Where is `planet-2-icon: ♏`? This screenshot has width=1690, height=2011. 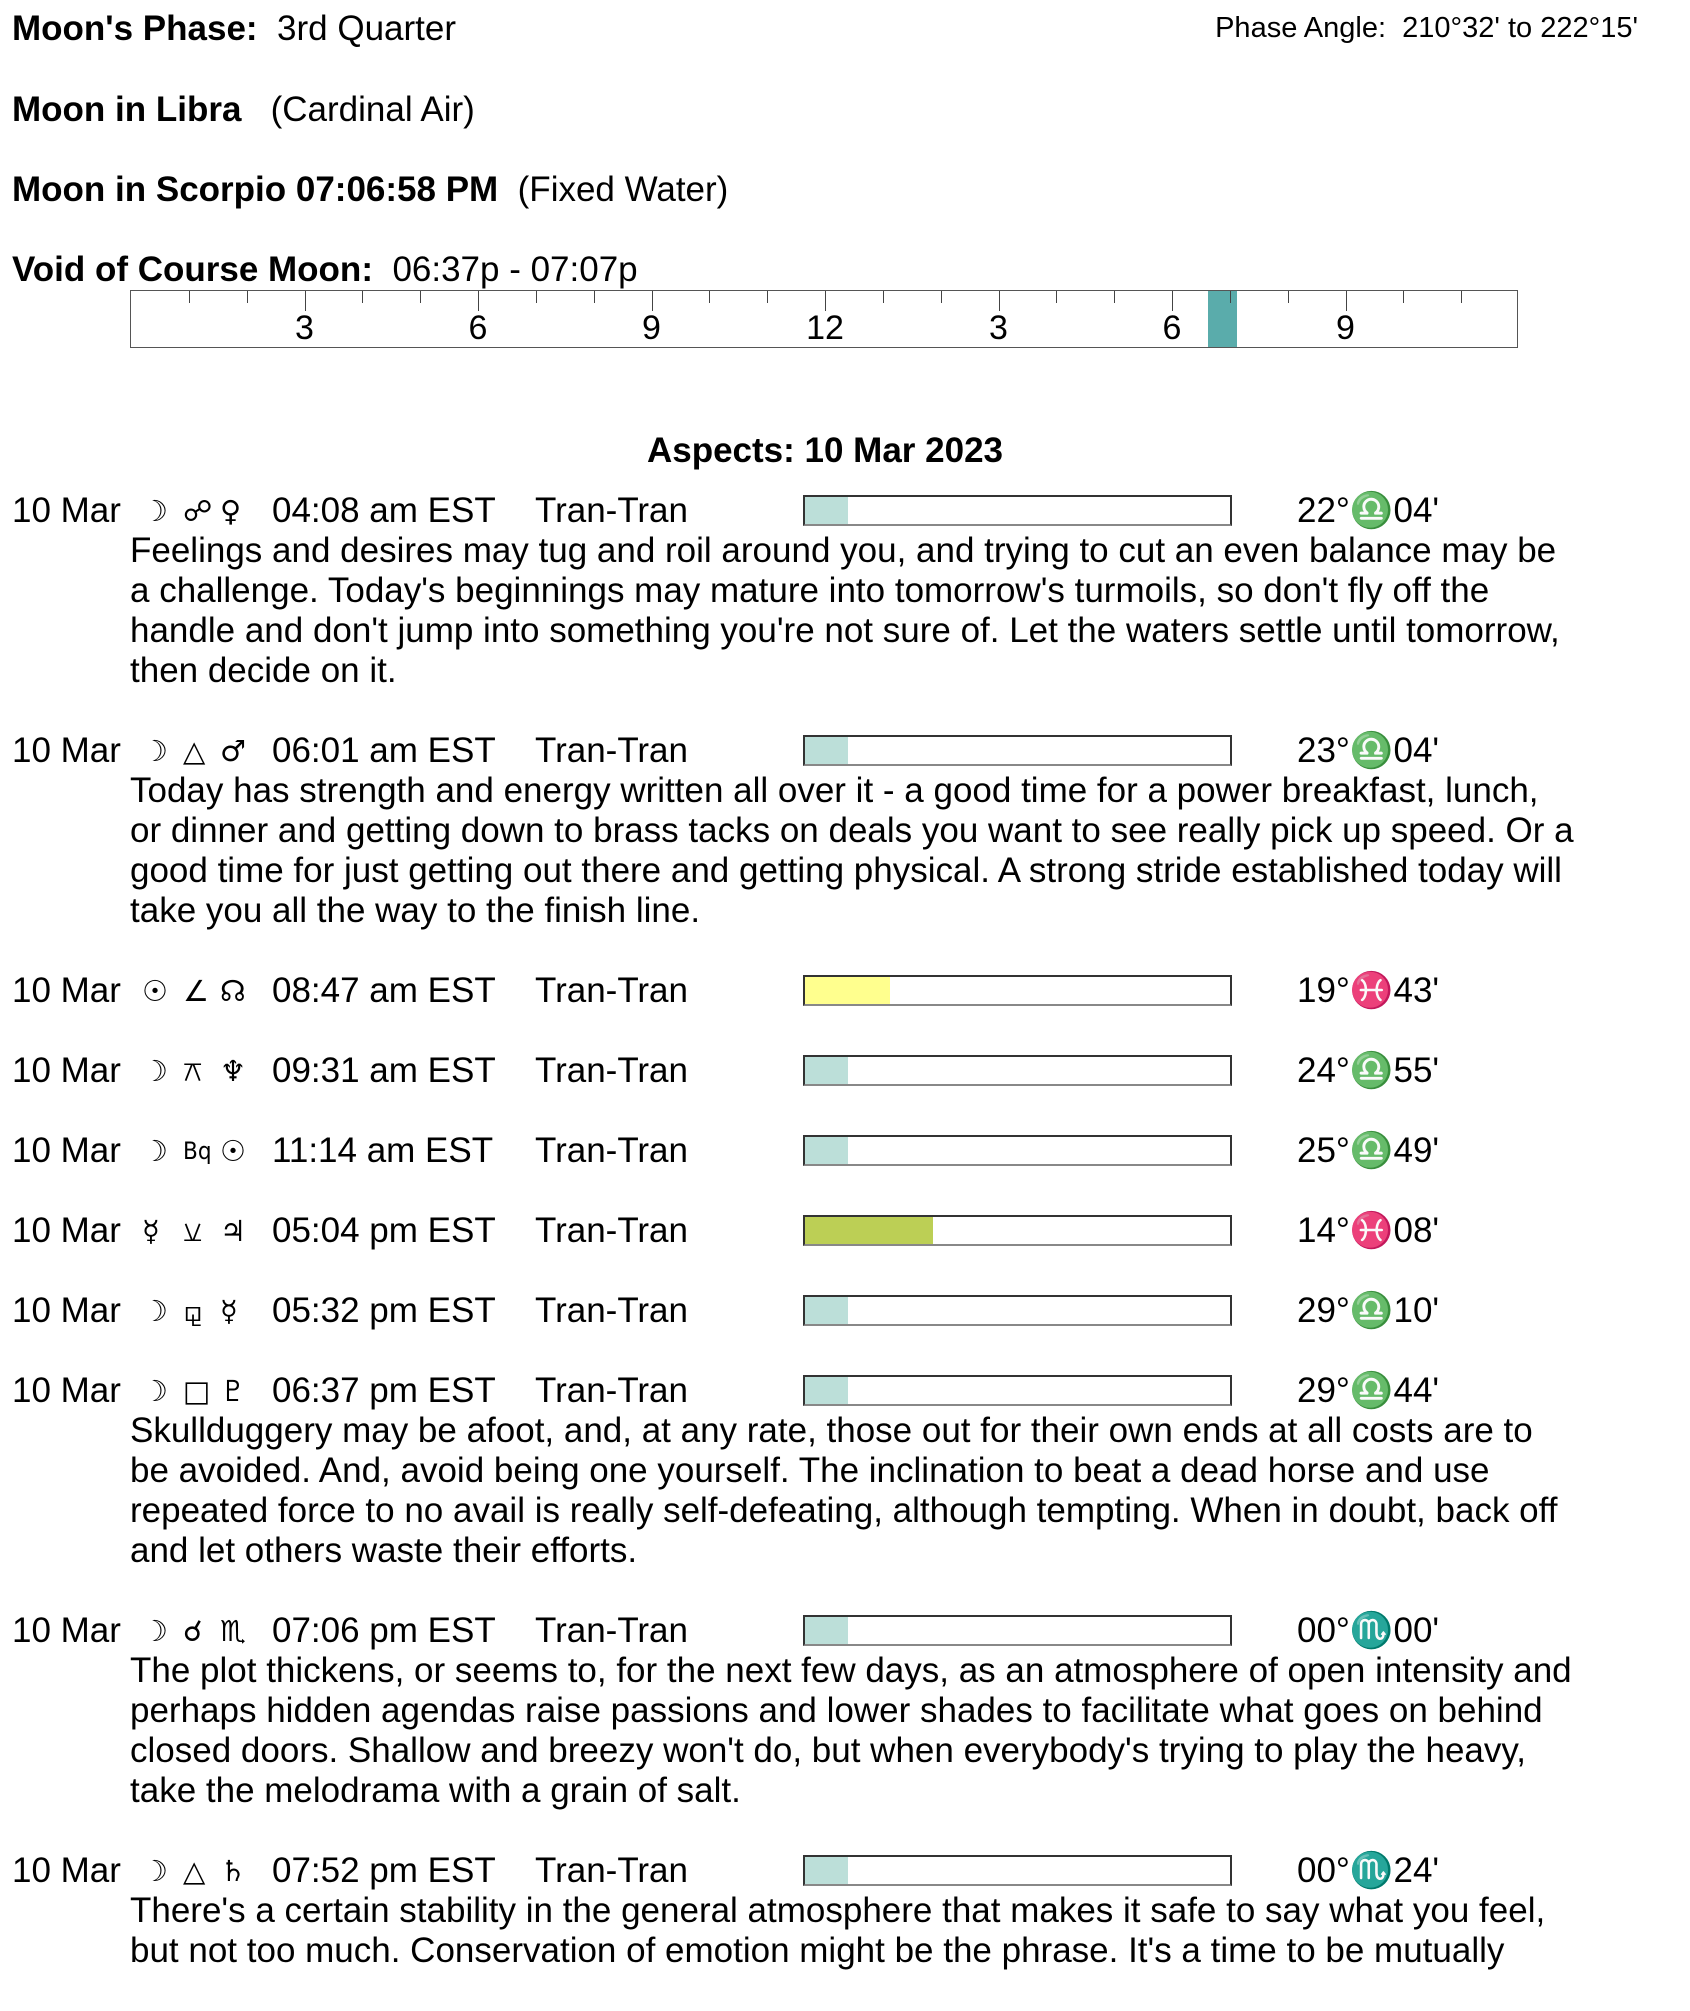
planet-2-icon: ♏ is located at coordinates (233, 1631).